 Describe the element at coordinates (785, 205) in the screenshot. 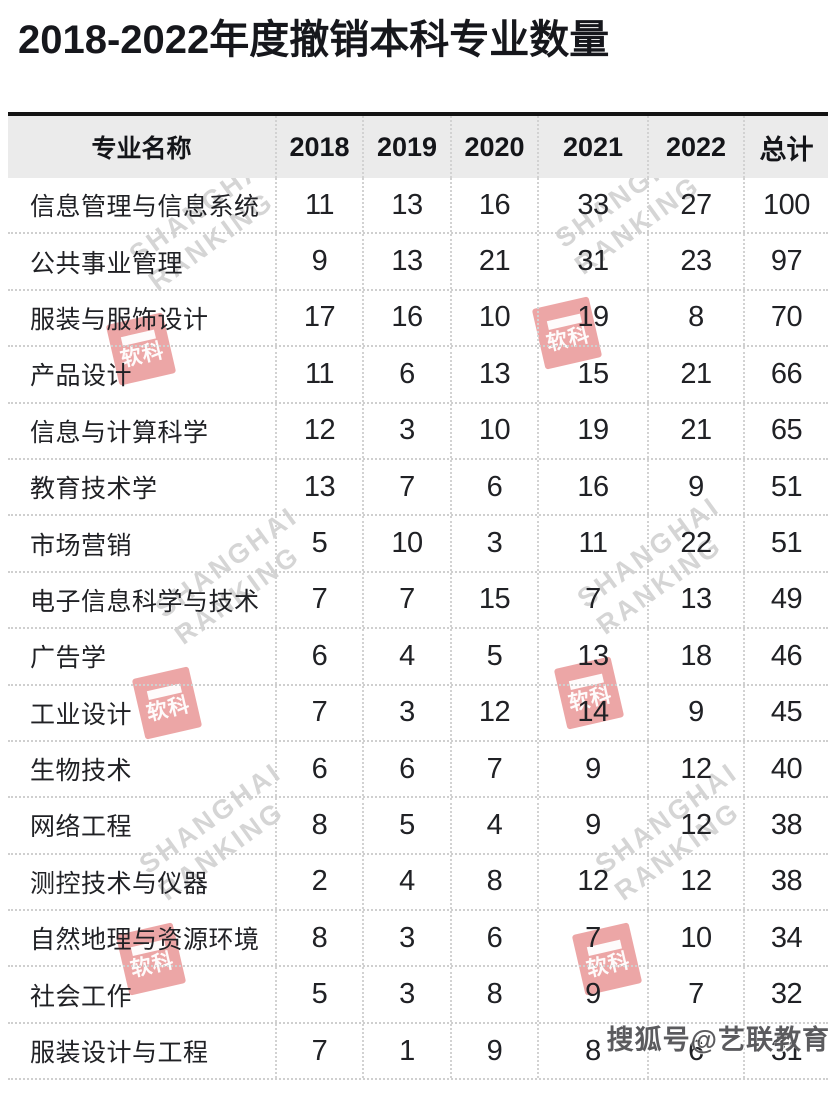

I see `value-cell: 100` at that location.